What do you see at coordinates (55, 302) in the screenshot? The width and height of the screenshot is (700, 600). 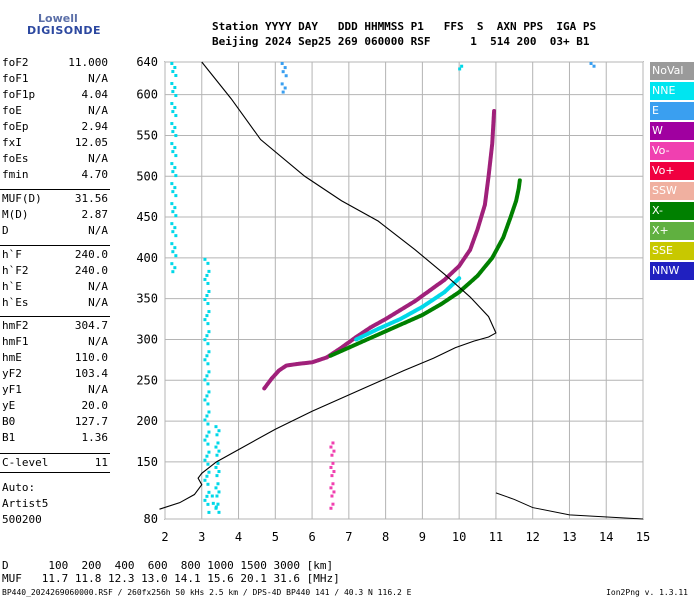 I see `param-row: h`Es N/A` at bounding box center [55, 302].